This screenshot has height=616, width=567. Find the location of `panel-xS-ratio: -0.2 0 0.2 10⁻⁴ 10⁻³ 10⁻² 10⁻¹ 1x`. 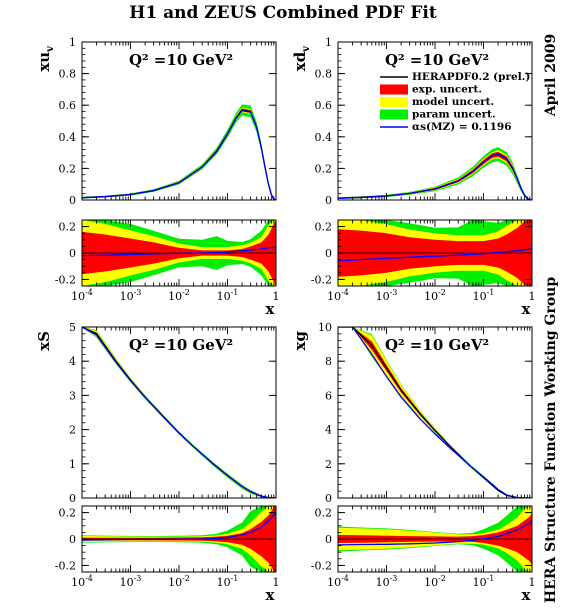

panel-xS-ratio: -0.2 0 0.2 10⁻⁴ 10⁻³ 10⁻² 10⁻¹ 1x is located at coordinates (167, 554).